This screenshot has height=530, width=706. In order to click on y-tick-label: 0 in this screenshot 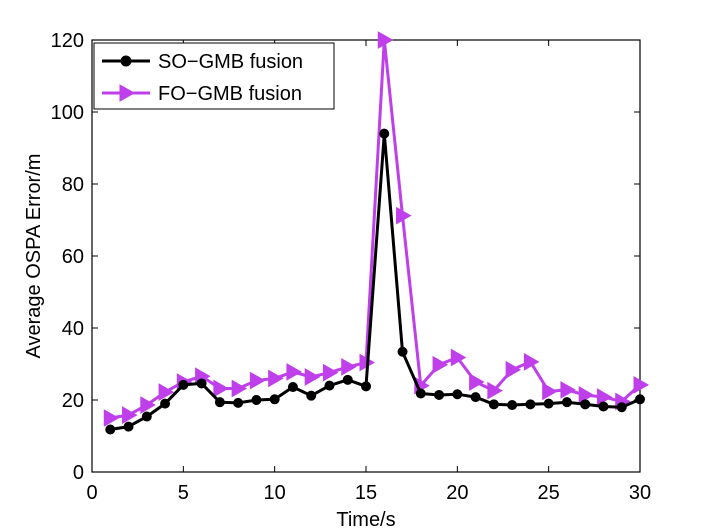, I will do `click(78, 473)`.